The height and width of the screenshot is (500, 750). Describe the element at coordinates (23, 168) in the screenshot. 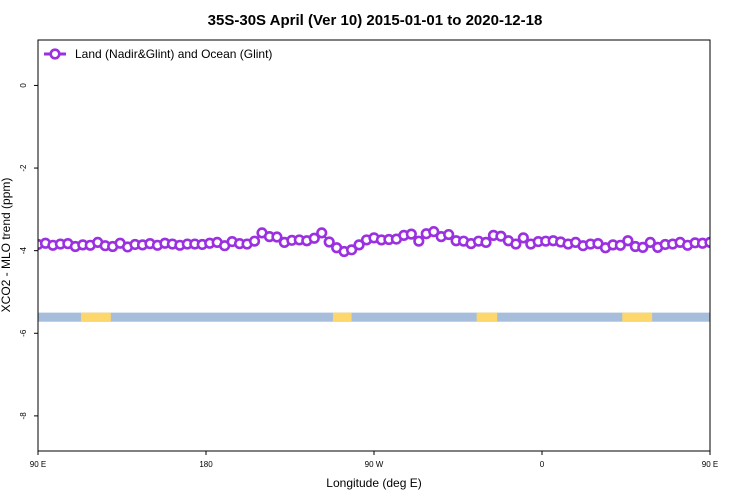

I see `y-tick-label: -2` at that location.